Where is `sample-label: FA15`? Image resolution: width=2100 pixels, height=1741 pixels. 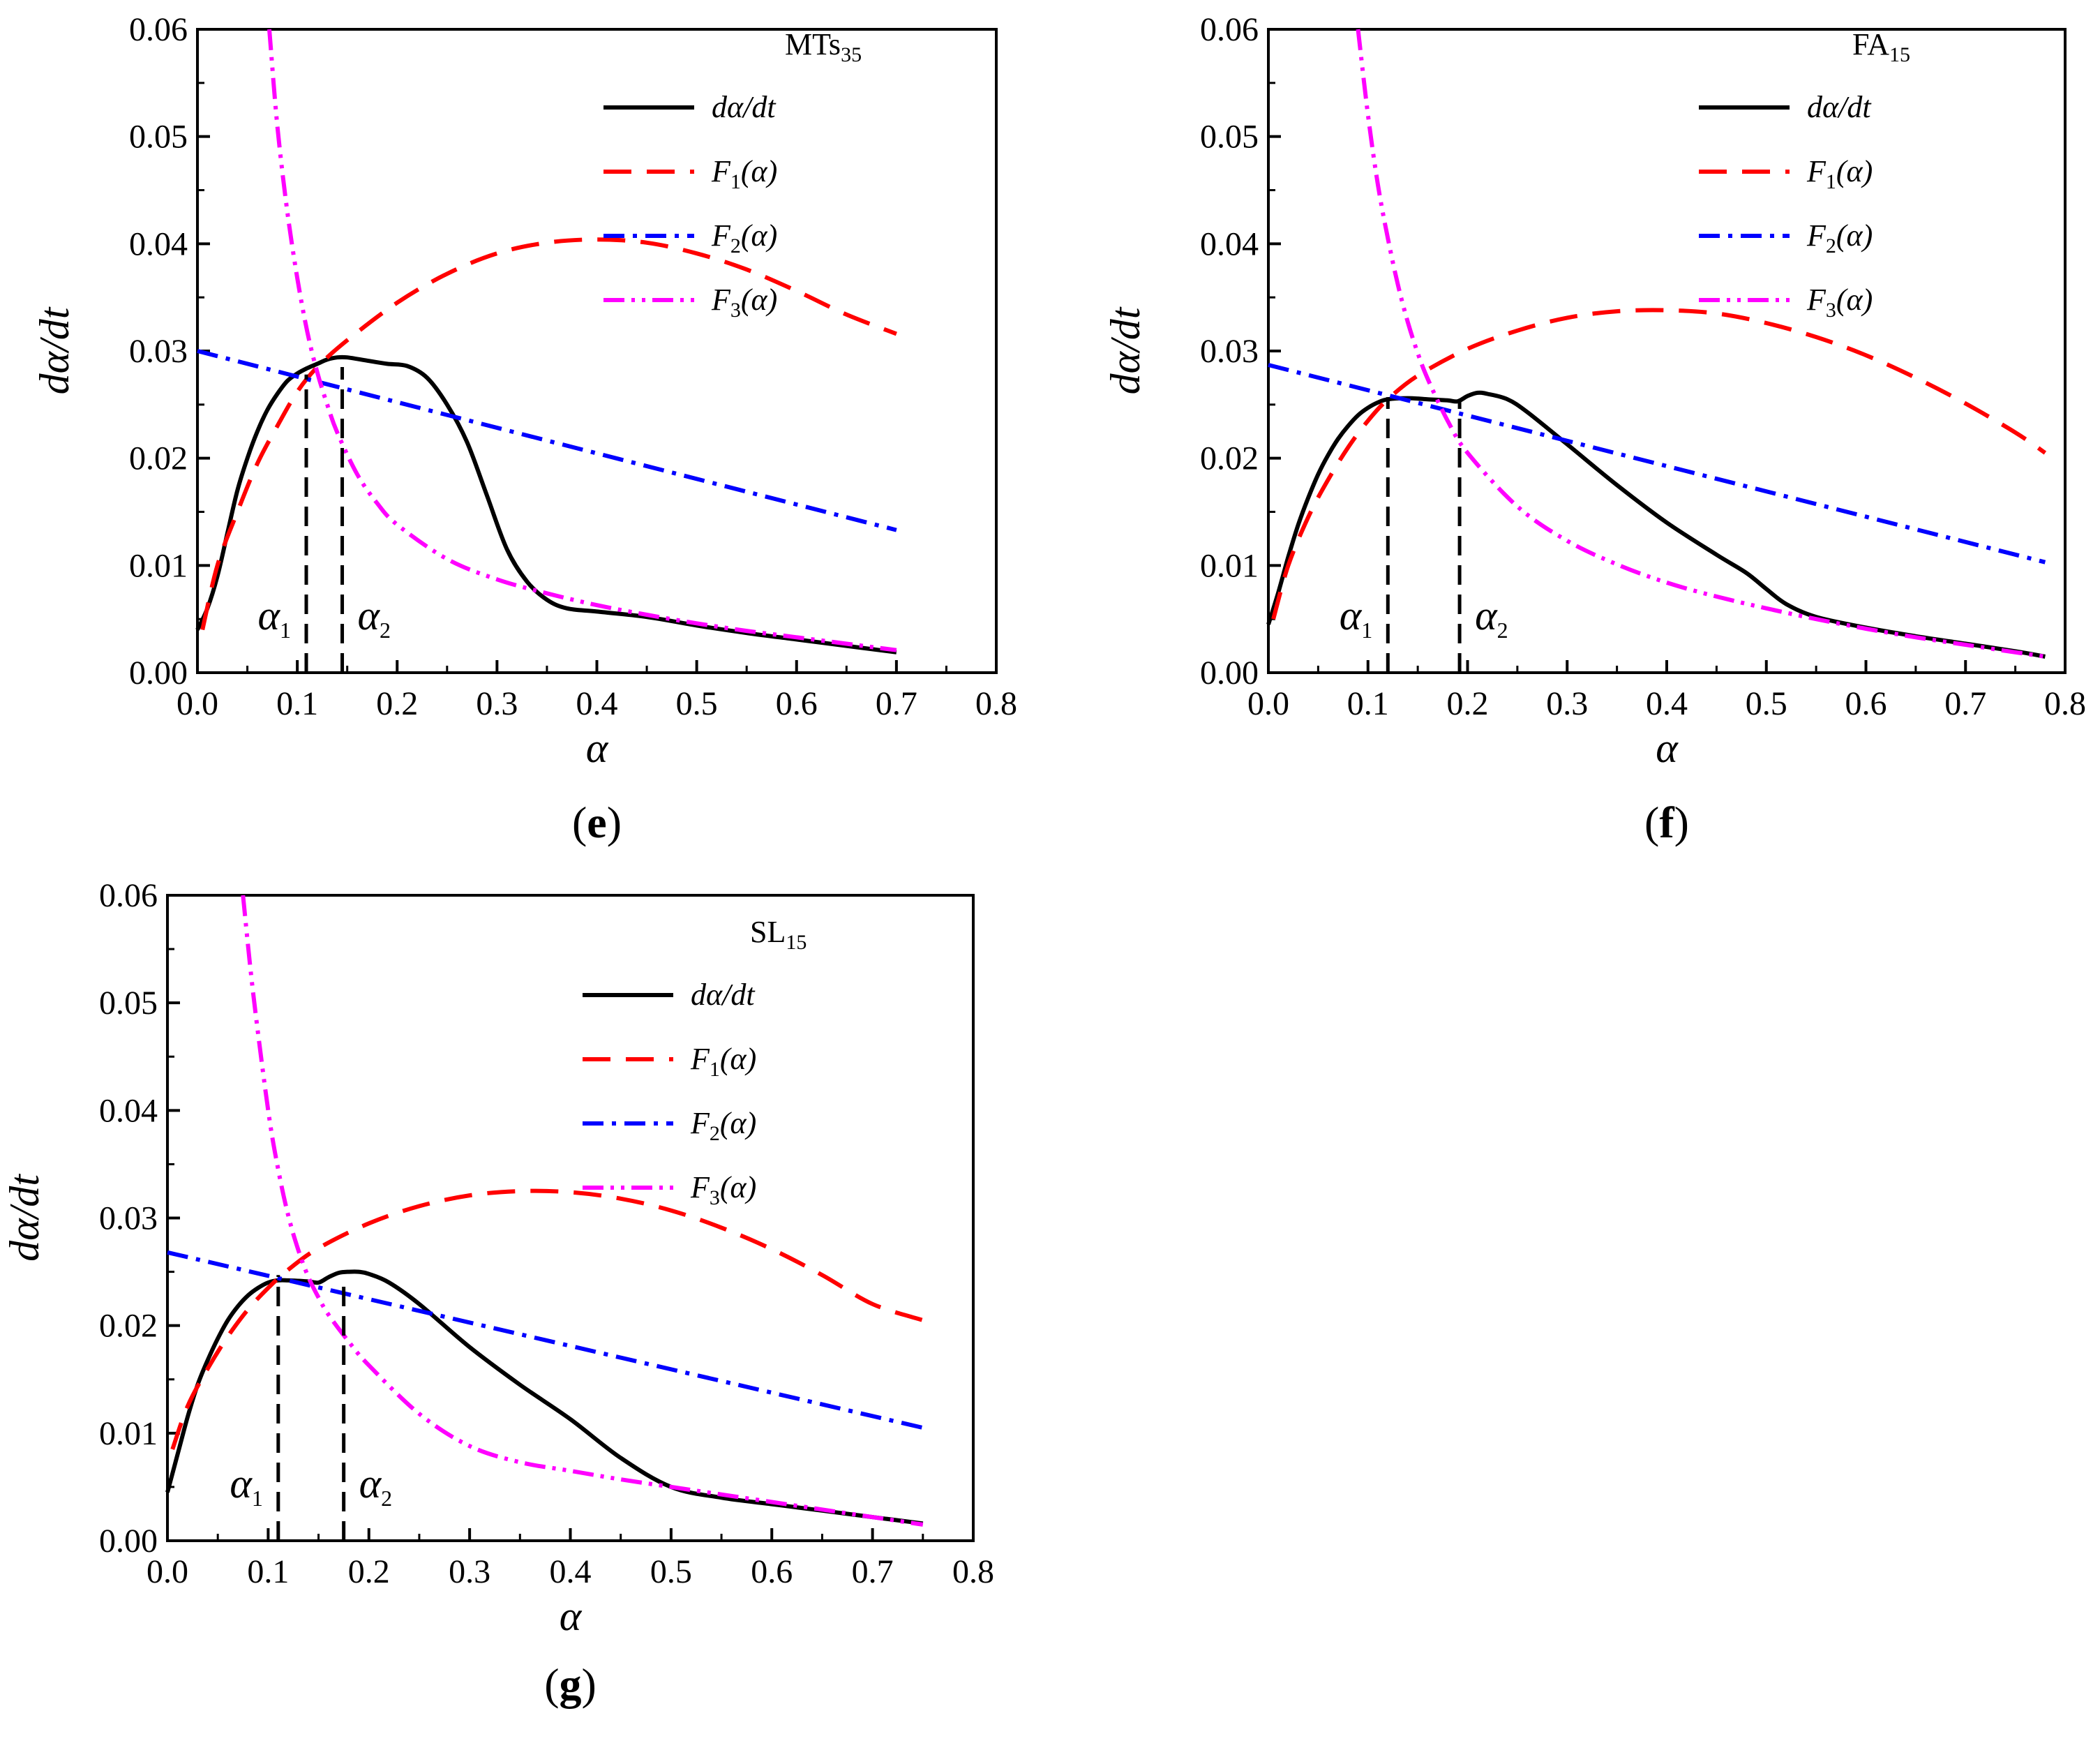 sample-label: FA15 is located at coordinates (1881, 46).